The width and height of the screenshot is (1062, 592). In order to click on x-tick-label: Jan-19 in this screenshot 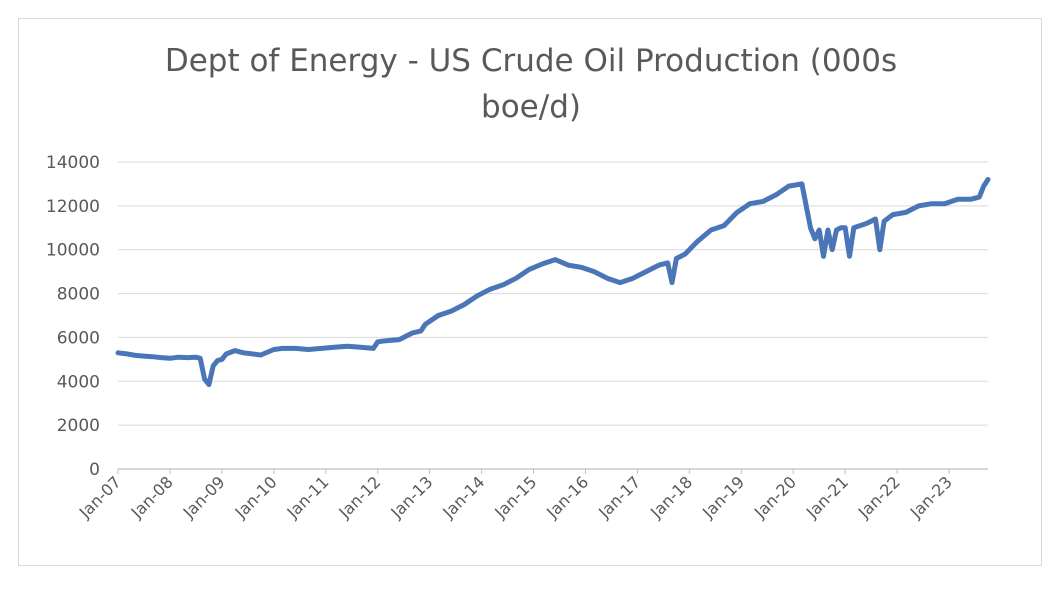, I will do `click(723, 497)`.